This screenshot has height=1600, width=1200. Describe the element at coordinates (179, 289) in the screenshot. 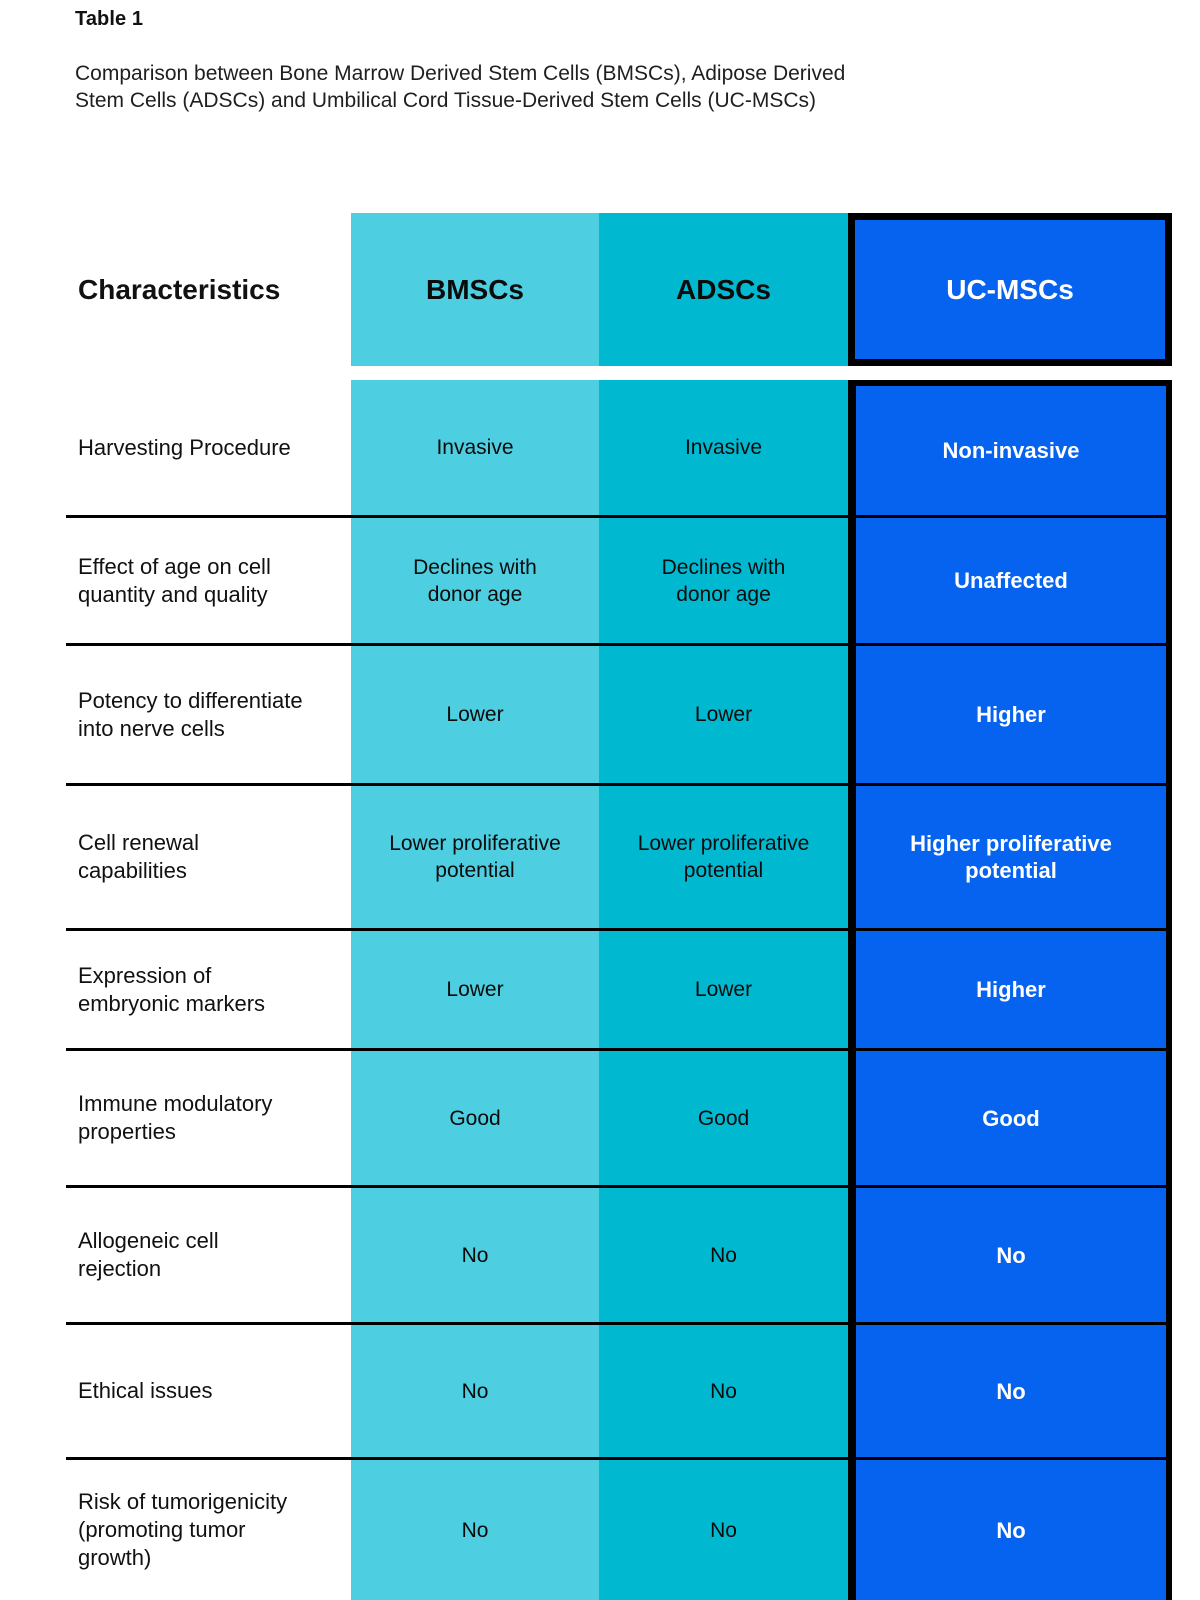

I see `column-header-characteristics: Characteristics` at that location.